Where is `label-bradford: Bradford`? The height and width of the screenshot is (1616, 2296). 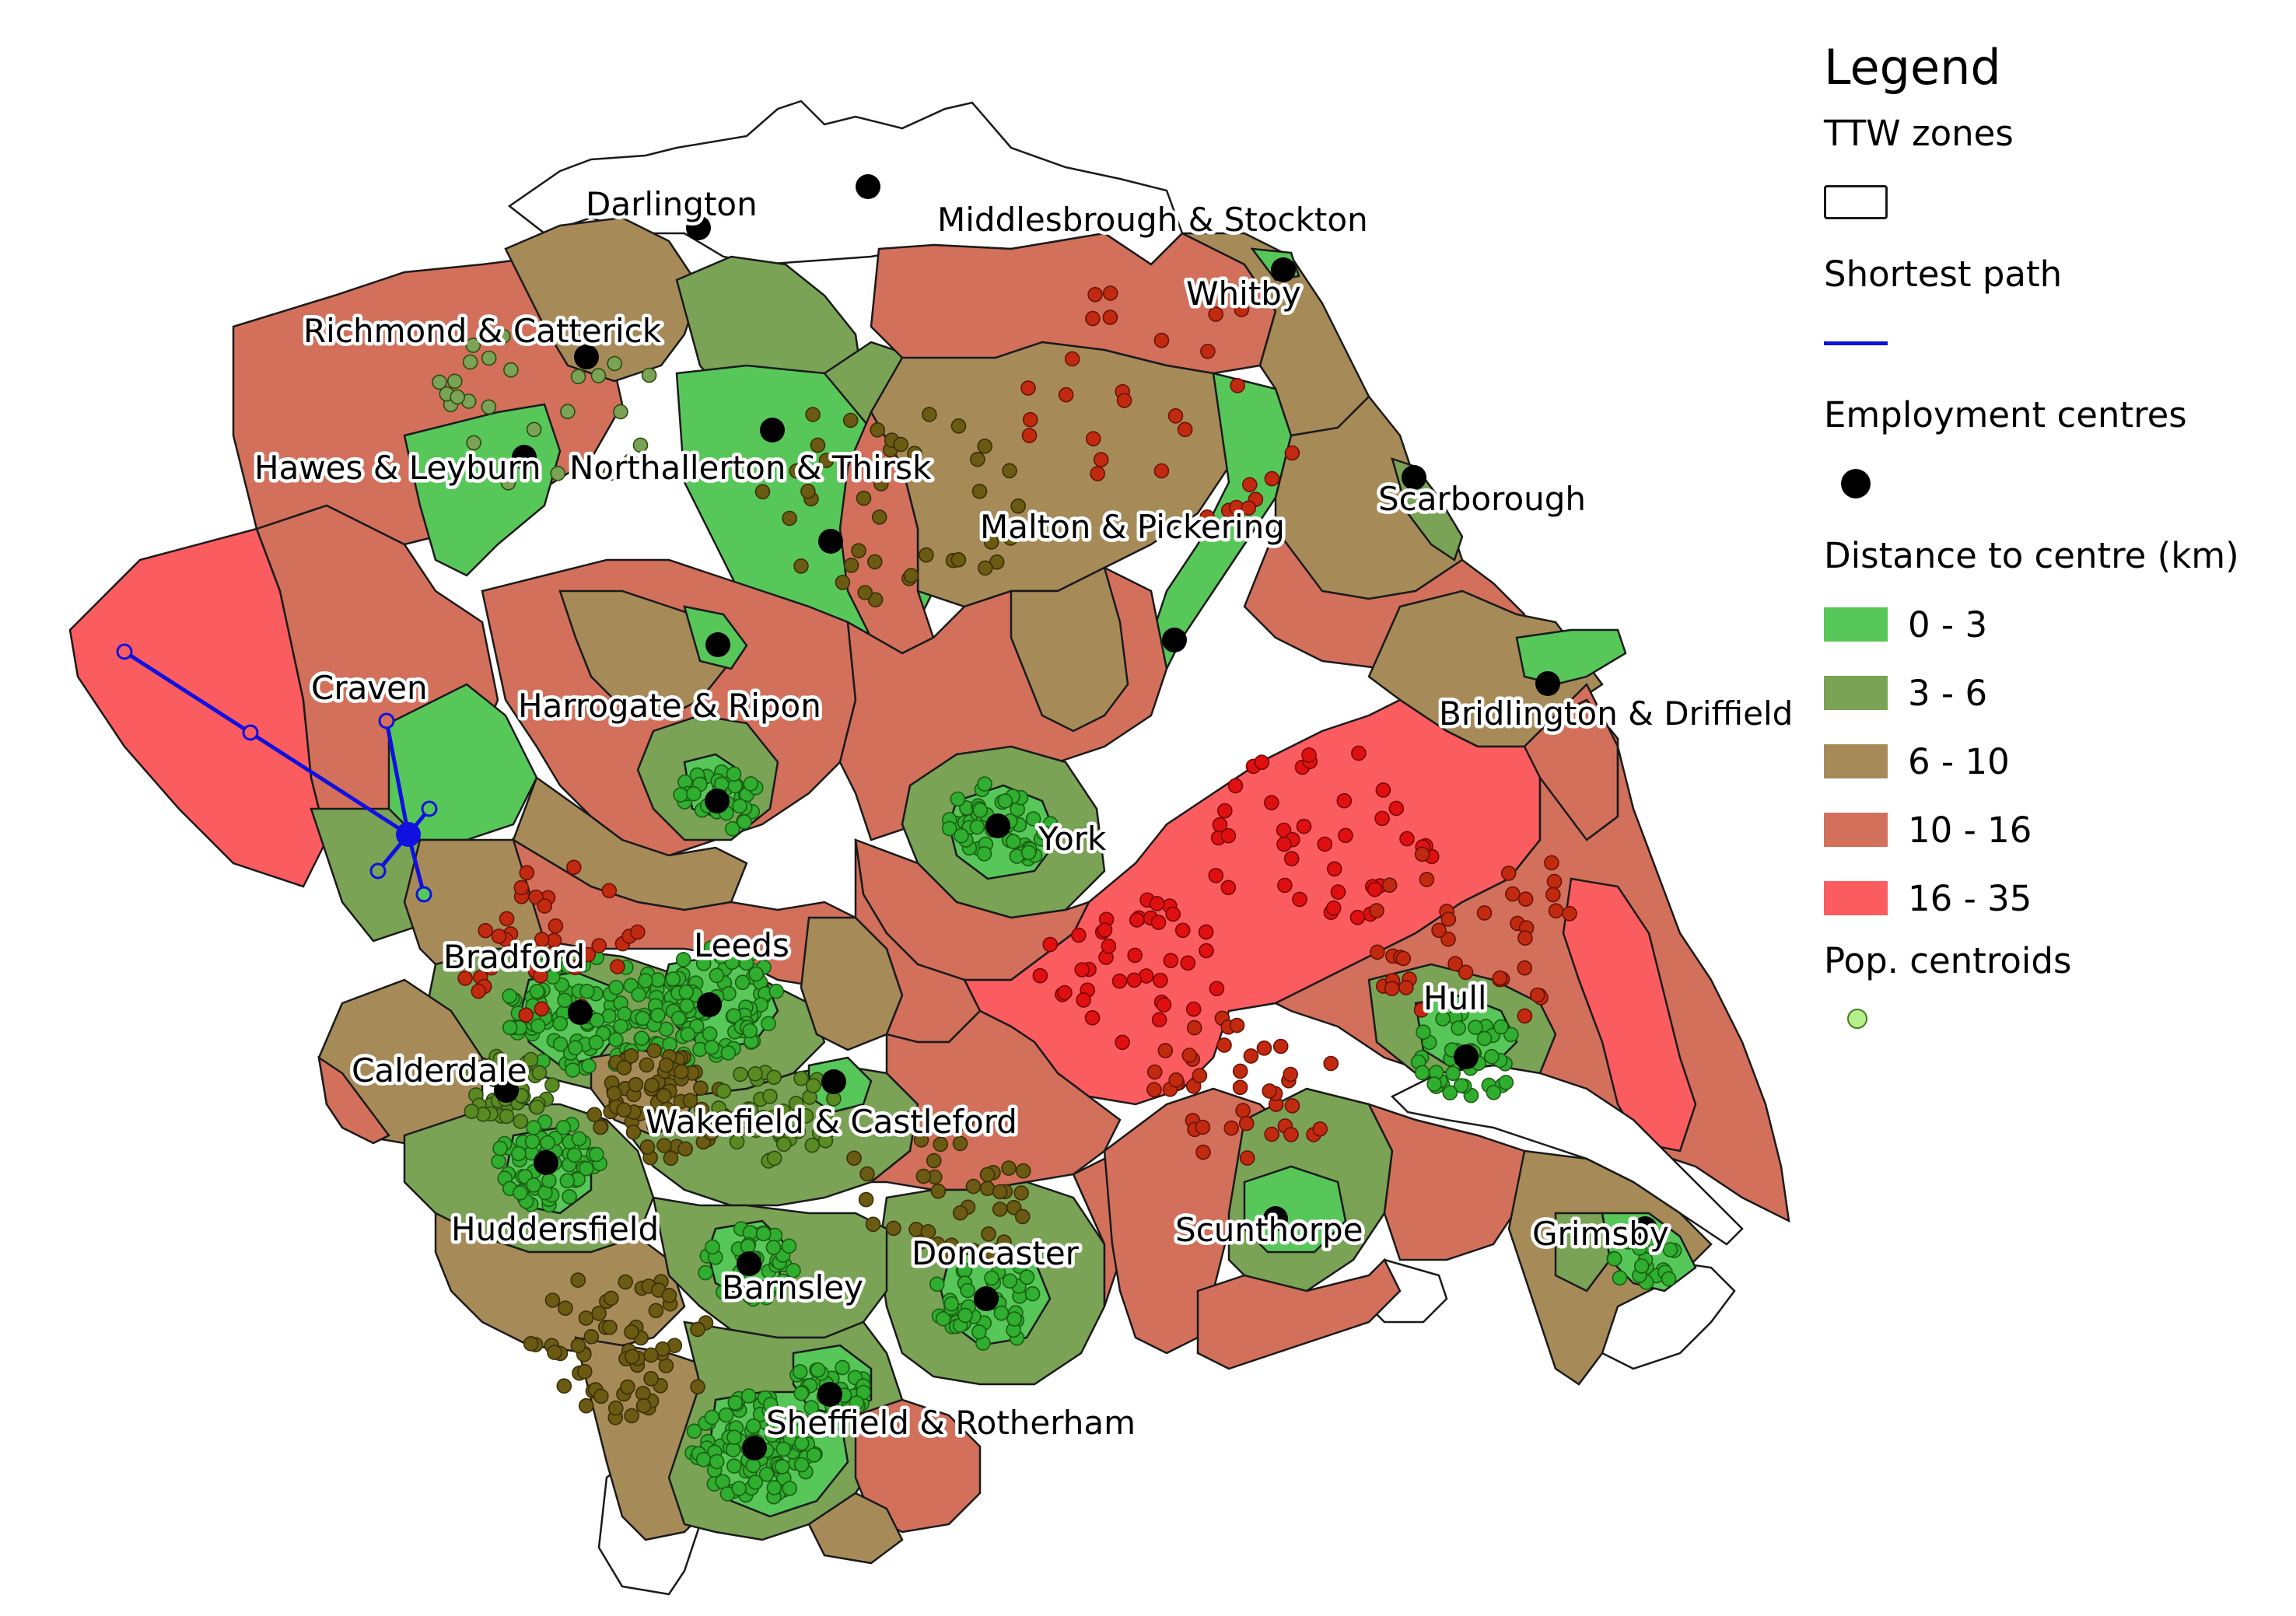
label-bradford: Bradford is located at coordinates (514, 957).